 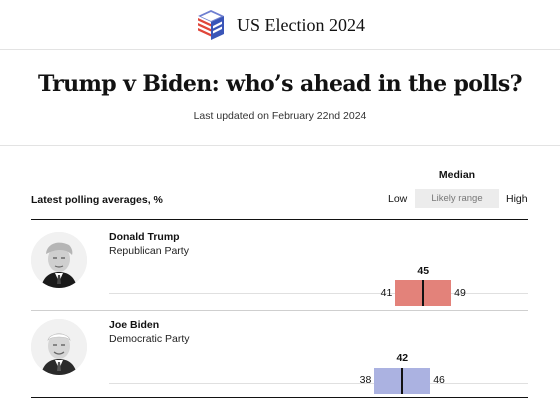 What do you see at coordinates (301, 24) in the screenshot?
I see `brand-name: US Election 2024` at bounding box center [301, 24].